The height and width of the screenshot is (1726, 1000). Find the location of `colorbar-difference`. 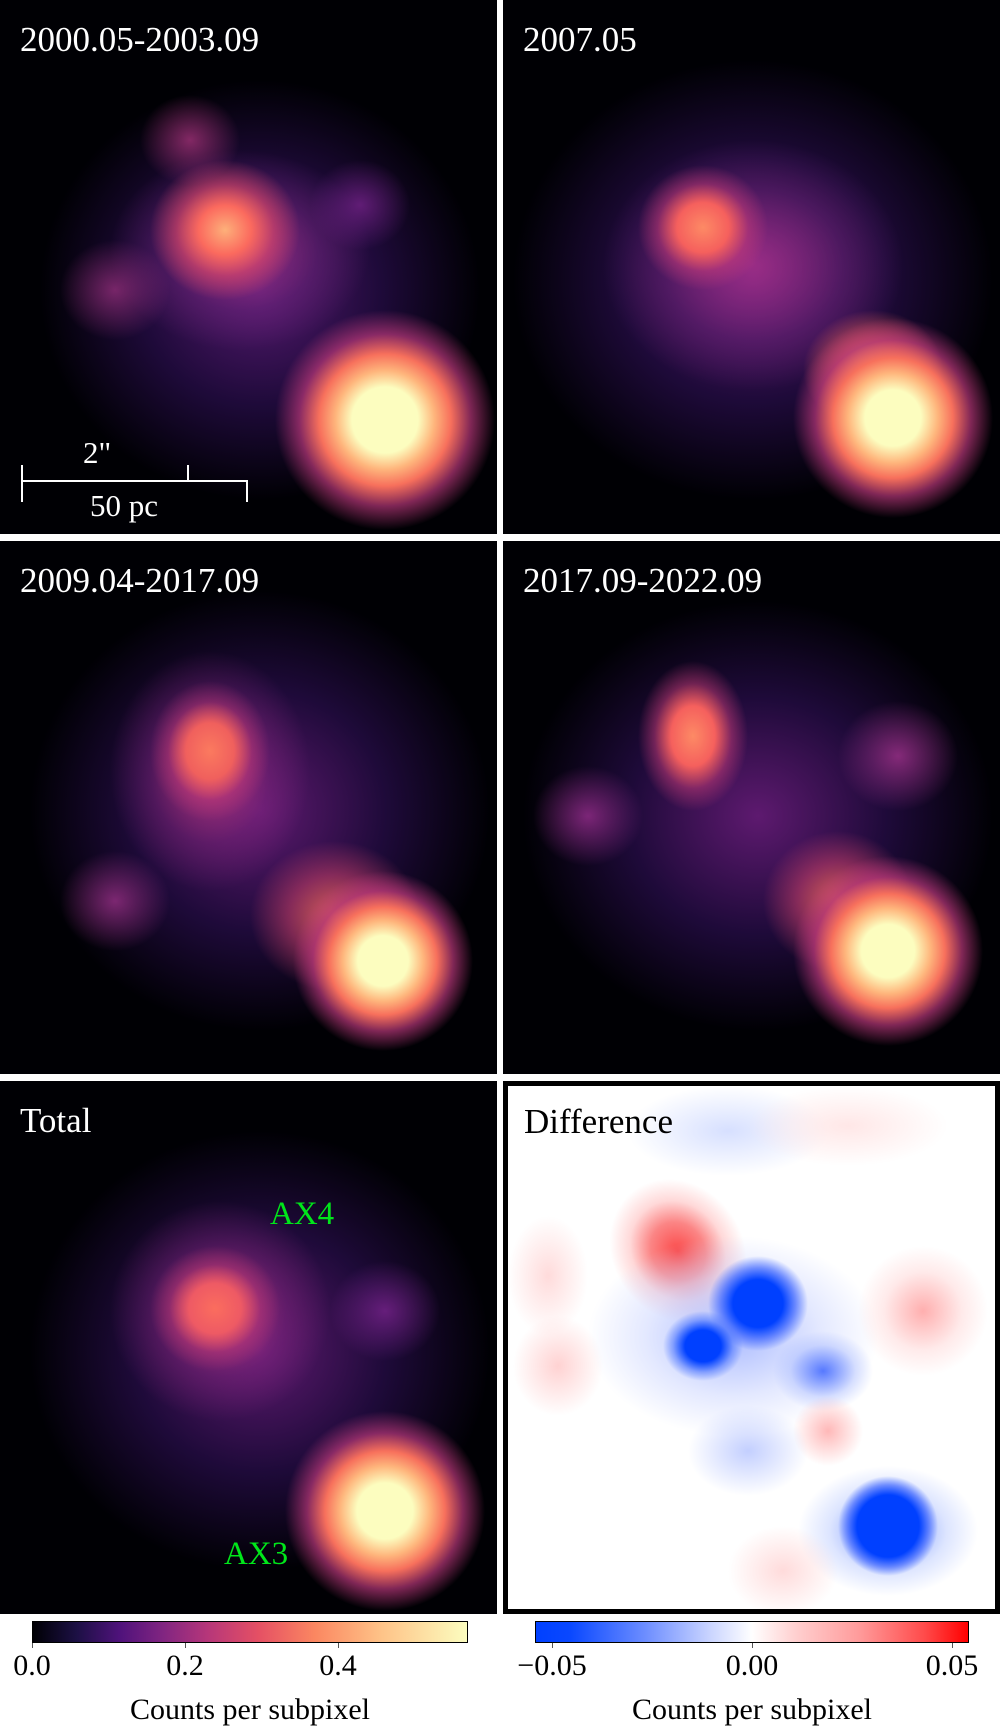

colorbar-difference is located at coordinates (752, 1632).